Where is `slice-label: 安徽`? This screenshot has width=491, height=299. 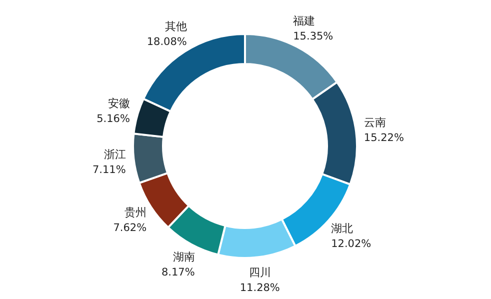
slice-label: 安徽 is located at coordinates (119, 103).